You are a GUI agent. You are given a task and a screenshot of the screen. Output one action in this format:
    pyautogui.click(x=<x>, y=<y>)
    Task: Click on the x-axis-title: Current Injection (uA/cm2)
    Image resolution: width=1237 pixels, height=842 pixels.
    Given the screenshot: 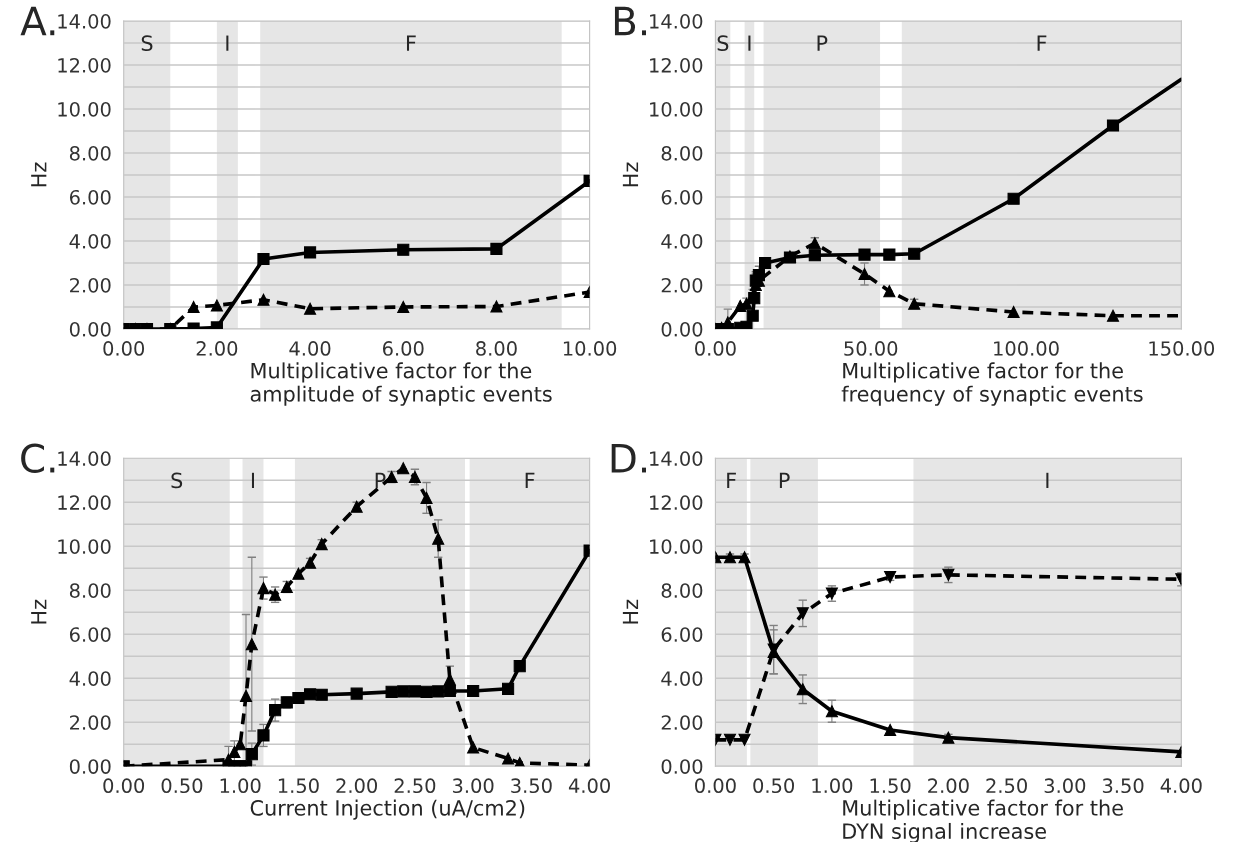 What is the action you would take?
    pyautogui.click(x=387, y=809)
    